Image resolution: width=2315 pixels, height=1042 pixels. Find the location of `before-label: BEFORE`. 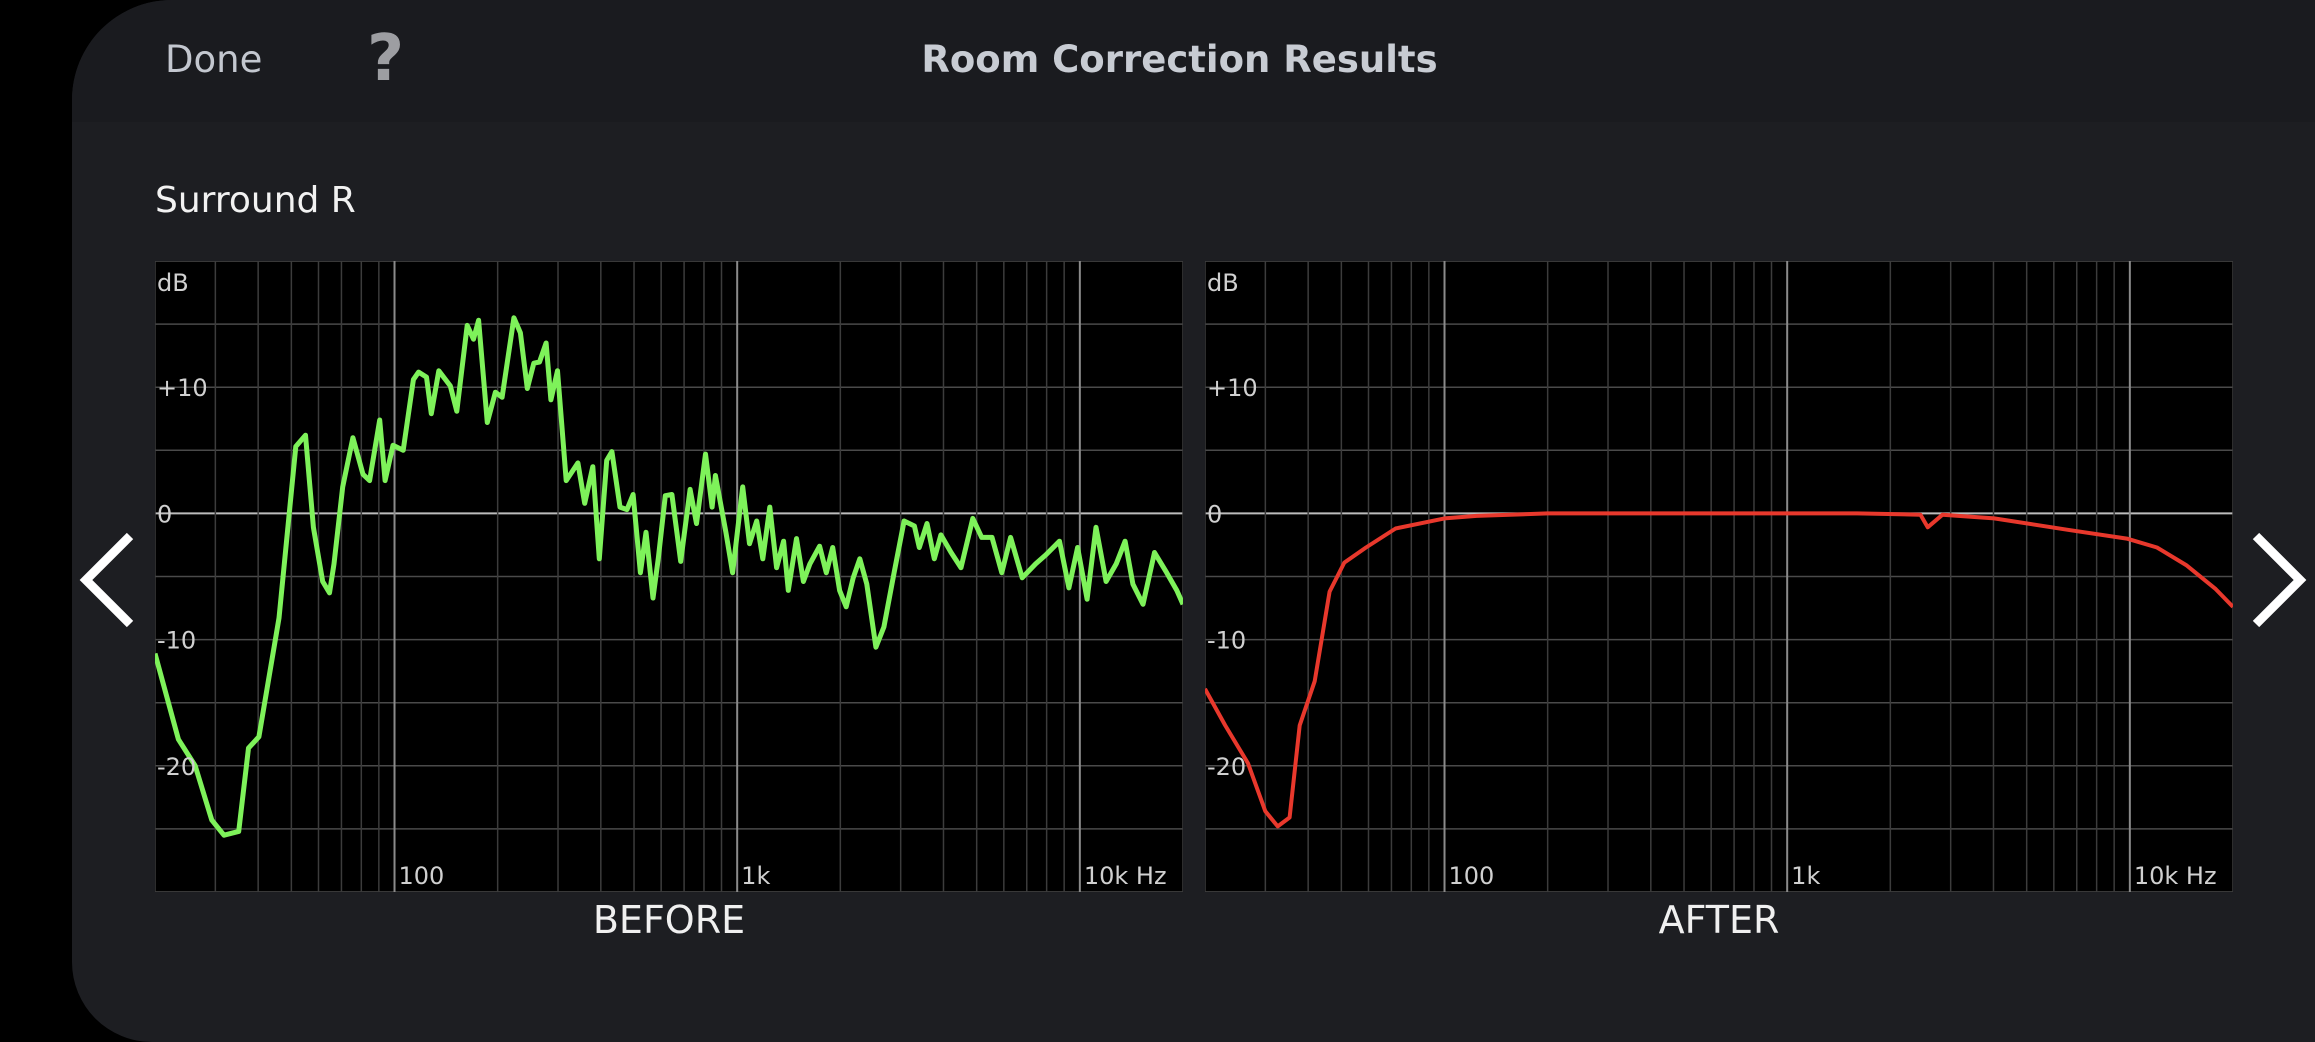

before-label: BEFORE is located at coordinates (669, 920).